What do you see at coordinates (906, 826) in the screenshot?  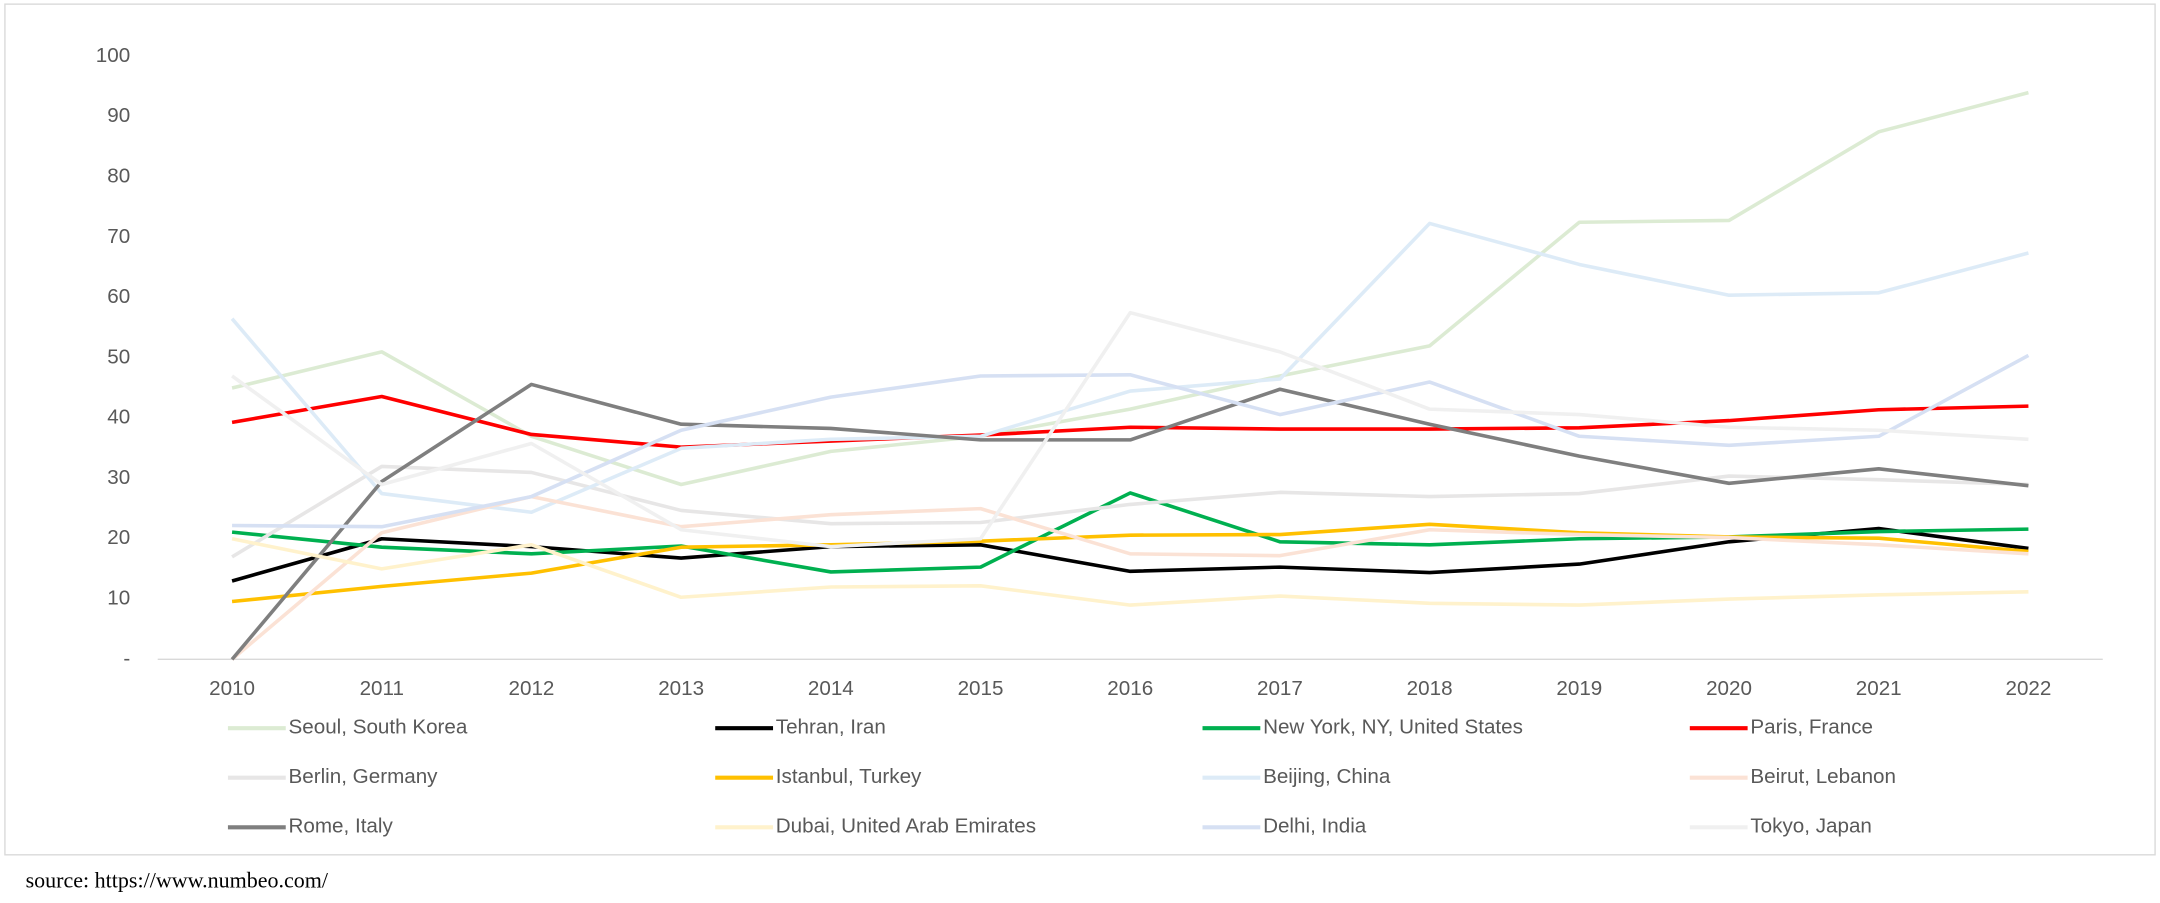 I see `legend-label: Dubai, United Arab Emirates` at bounding box center [906, 826].